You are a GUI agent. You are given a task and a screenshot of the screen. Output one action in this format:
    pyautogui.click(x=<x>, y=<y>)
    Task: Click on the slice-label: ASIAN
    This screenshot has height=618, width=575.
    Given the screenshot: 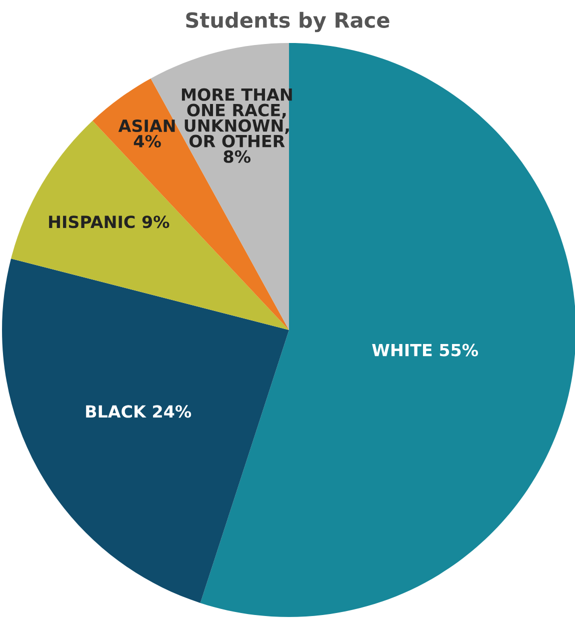 What is the action you would take?
    pyautogui.click(x=146, y=125)
    